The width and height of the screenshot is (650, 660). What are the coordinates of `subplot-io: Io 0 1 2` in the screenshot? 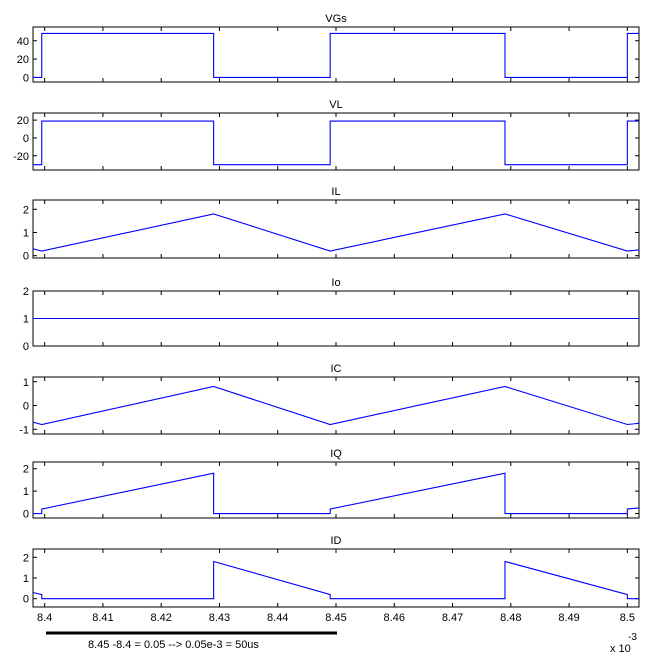 It's located at (331, 315).